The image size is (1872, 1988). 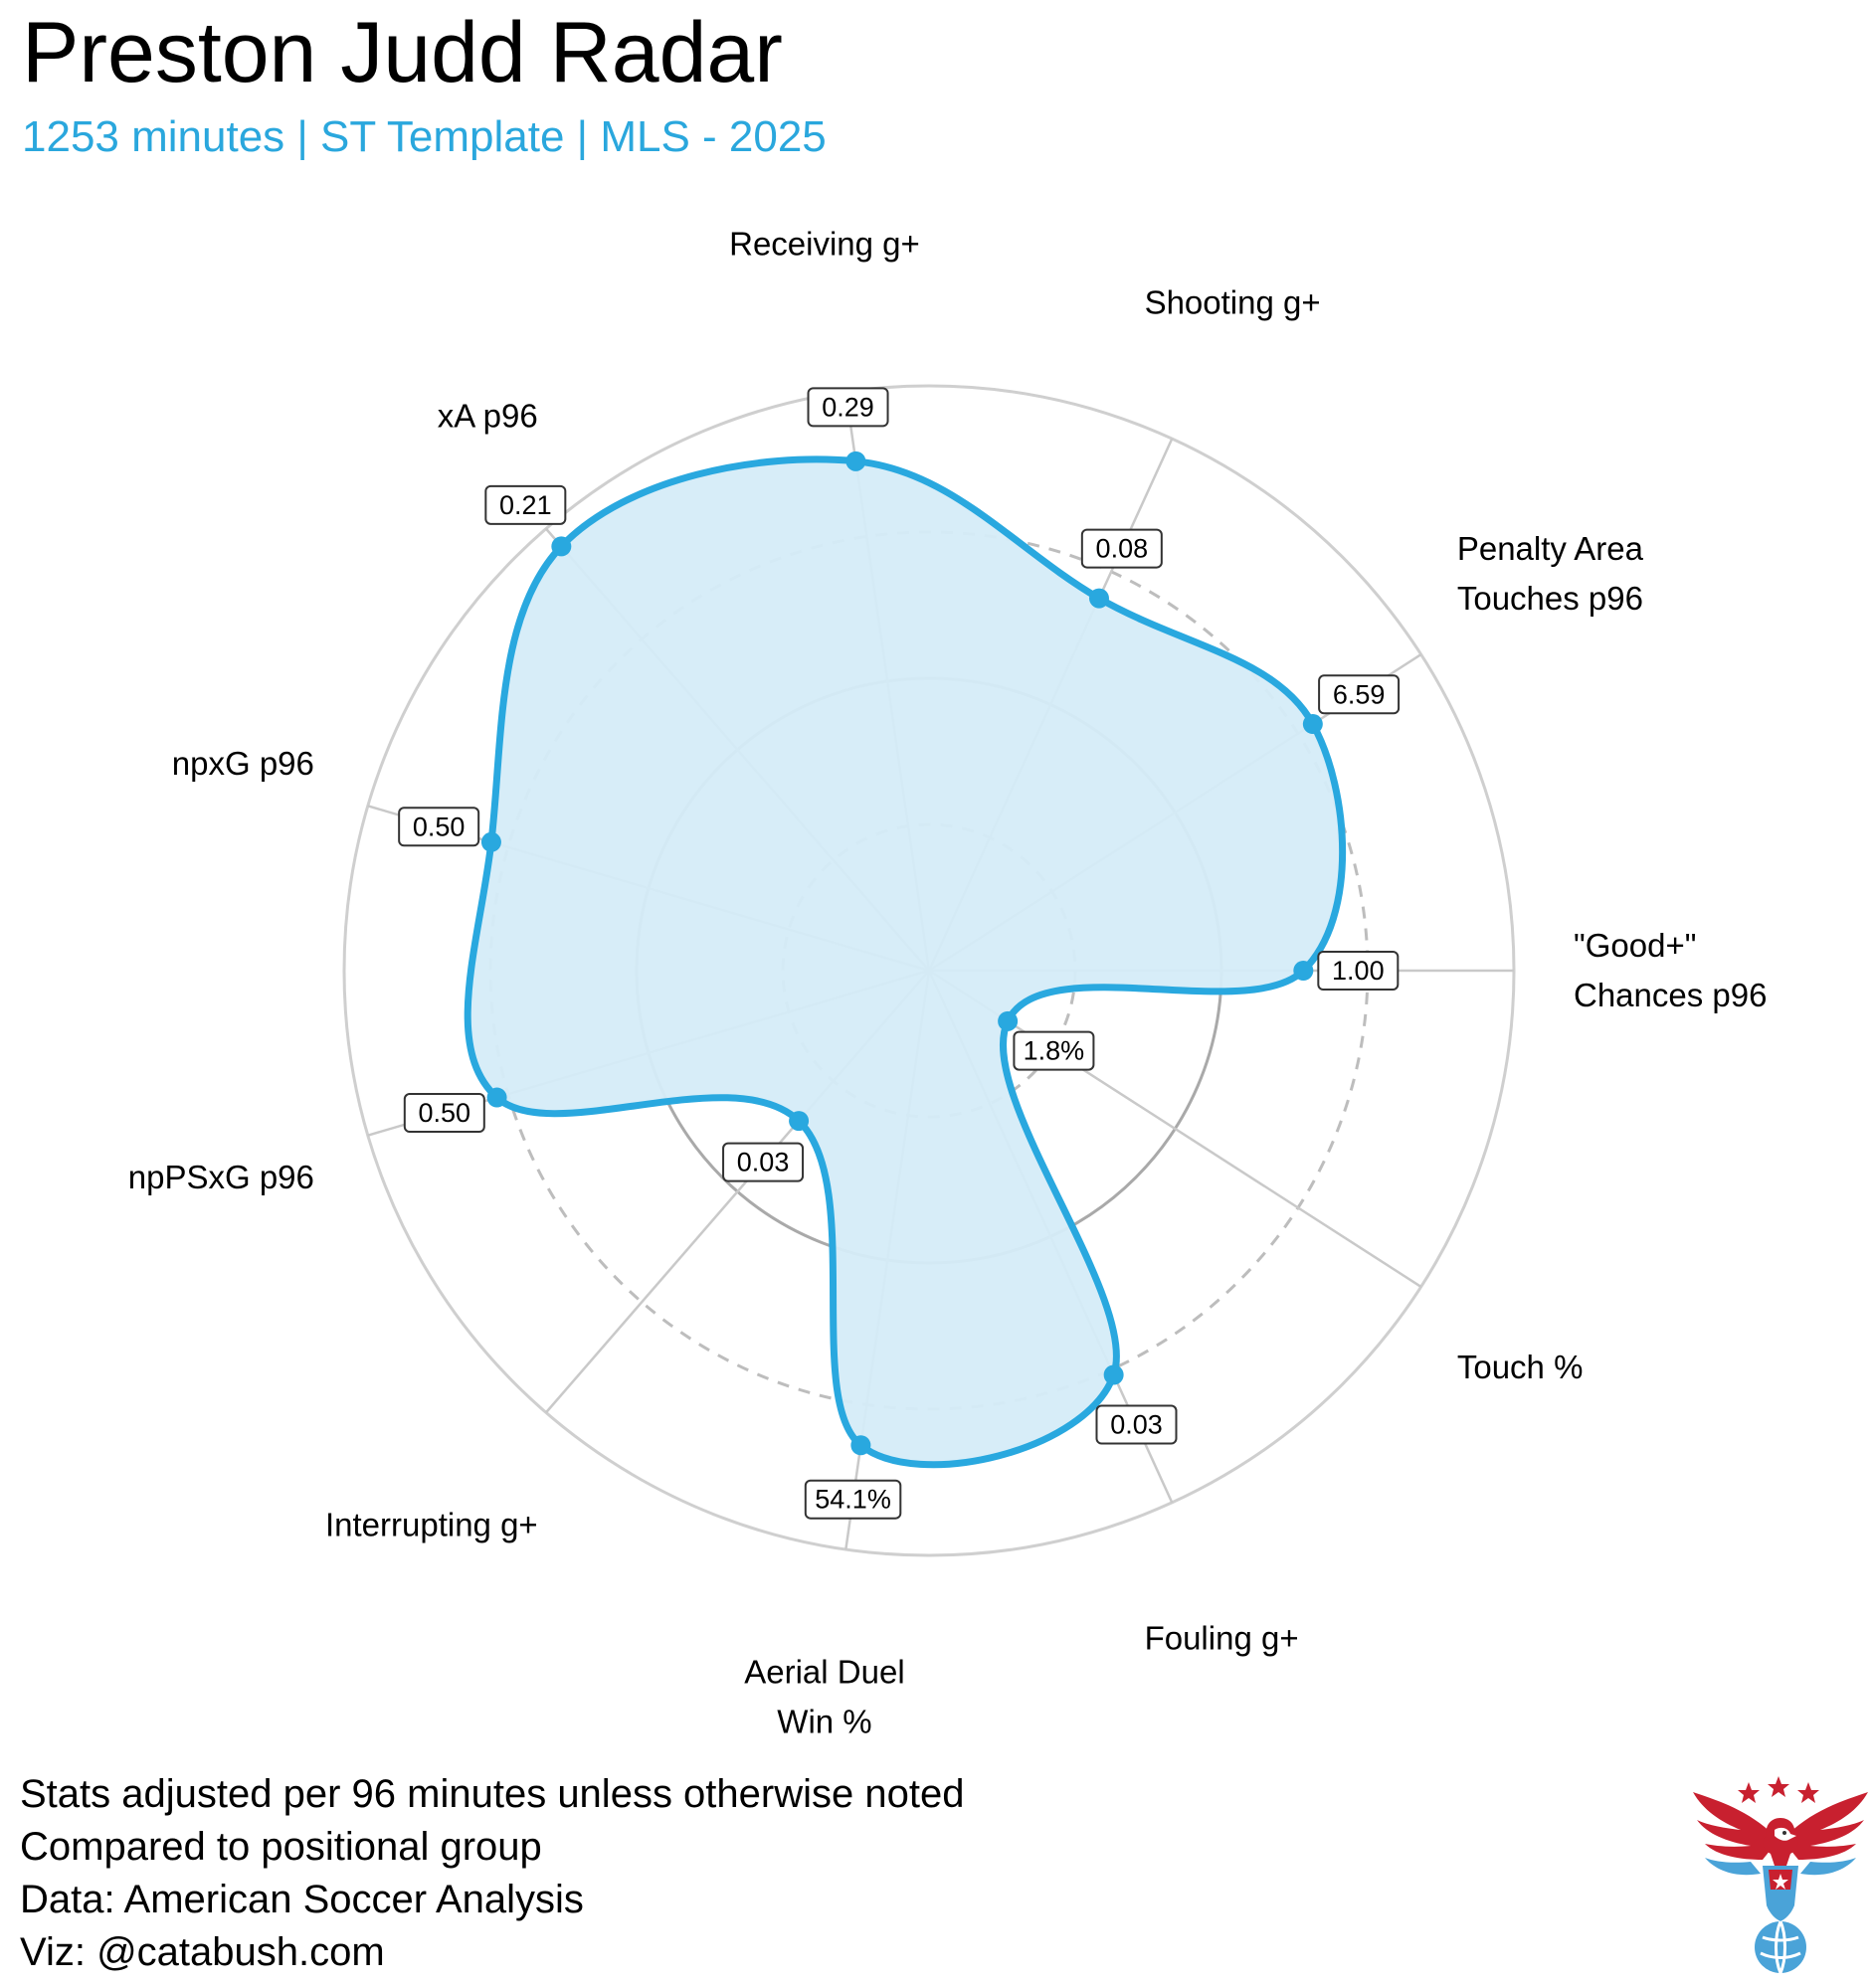 I want to click on value-label-text: 0.08, so click(x=1122, y=549).